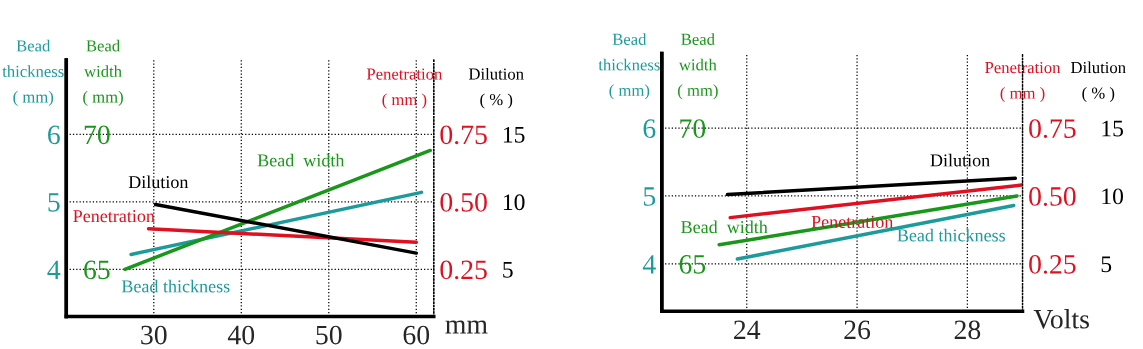 This screenshot has width=1143, height=349. What do you see at coordinates (1061, 319) in the screenshot?
I see `x-axis-title: Volts` at bounding box center [1061, 319].